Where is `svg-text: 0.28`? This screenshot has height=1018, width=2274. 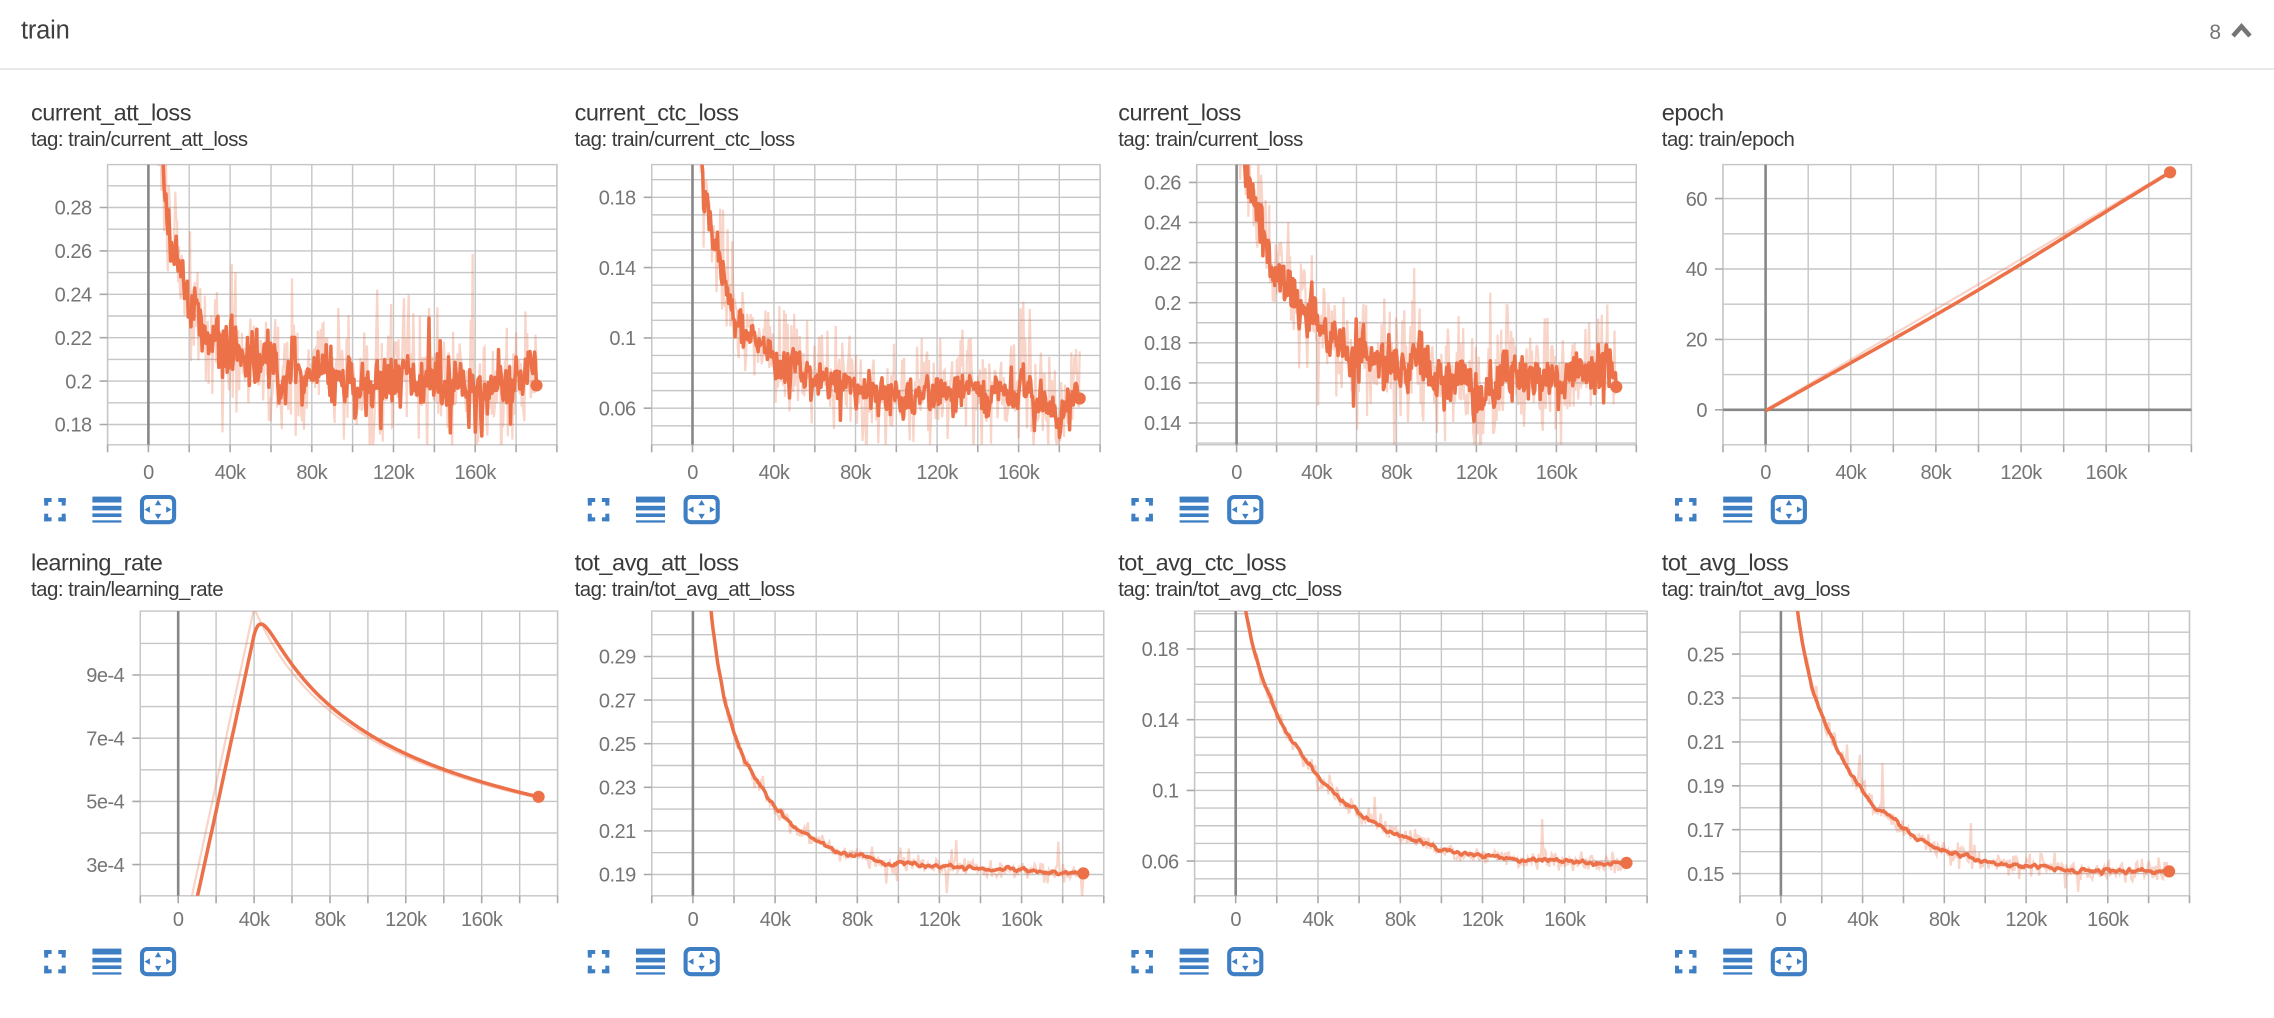
svg-text: 0.28 is located at coordinates (73, 209).